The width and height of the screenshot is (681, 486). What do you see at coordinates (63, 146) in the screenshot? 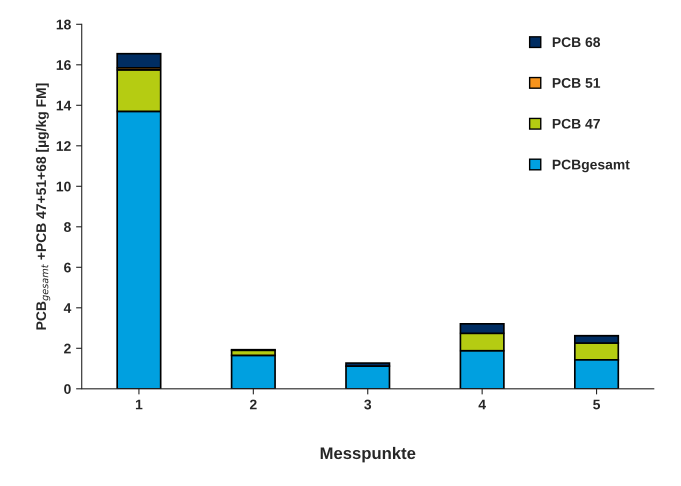
I see `y-tick-label: 12` at bounding box center [63, 146].